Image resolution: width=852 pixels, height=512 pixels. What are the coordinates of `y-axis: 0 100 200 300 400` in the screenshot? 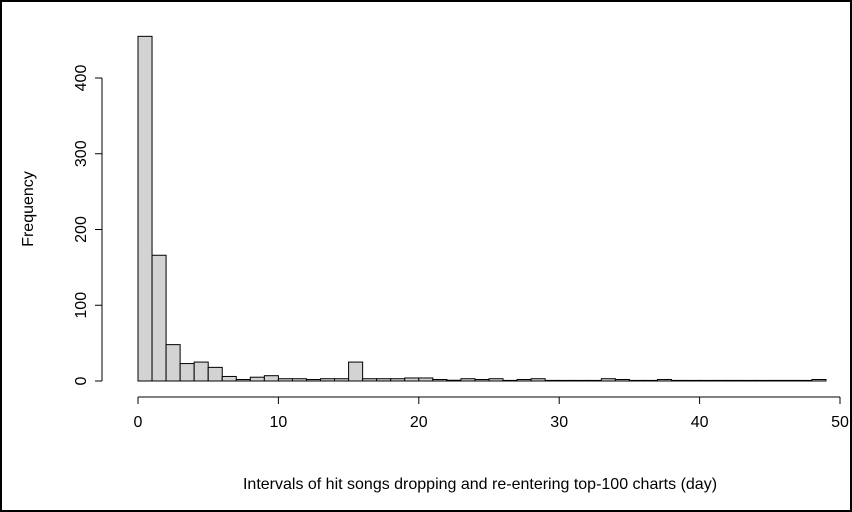 It's located at (88, 225).